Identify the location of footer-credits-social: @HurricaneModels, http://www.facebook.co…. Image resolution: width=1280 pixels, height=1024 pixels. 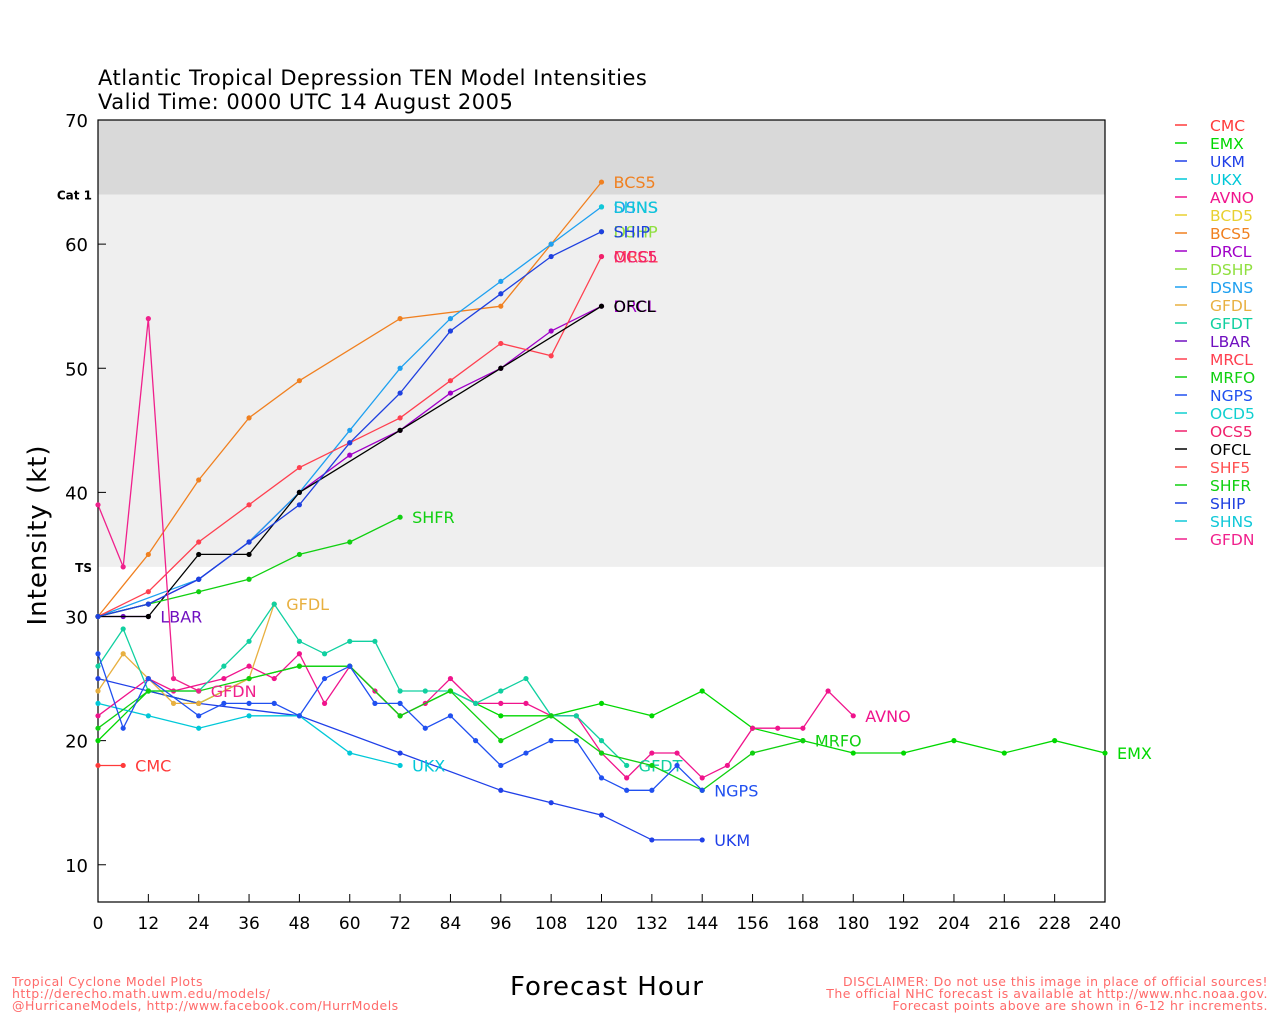
(205, 1005).